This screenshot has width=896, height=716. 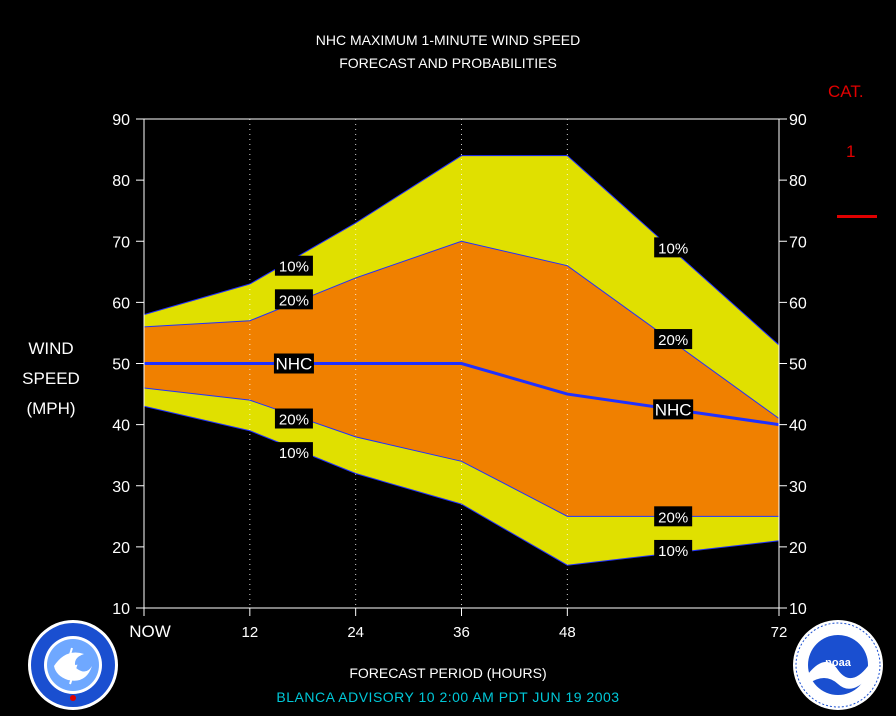 What do you see at coordinates (51, 408) in the screenshot?
I see `y-axis-label-line-3: (MPH)` at bounding box center [51, 408].